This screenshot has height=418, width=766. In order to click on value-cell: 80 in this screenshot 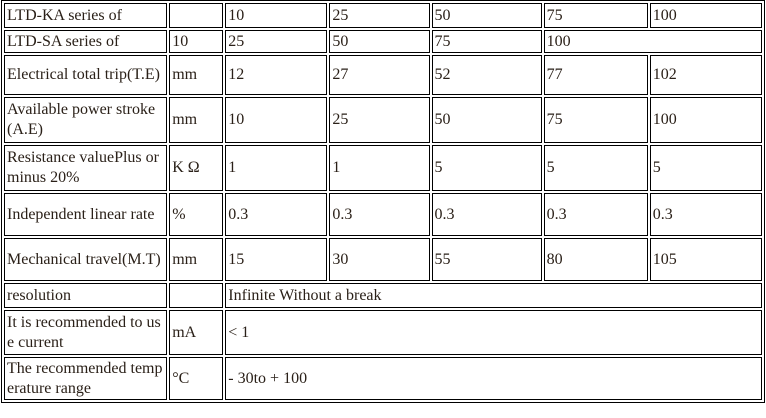, I will do `click(595, 259)`.